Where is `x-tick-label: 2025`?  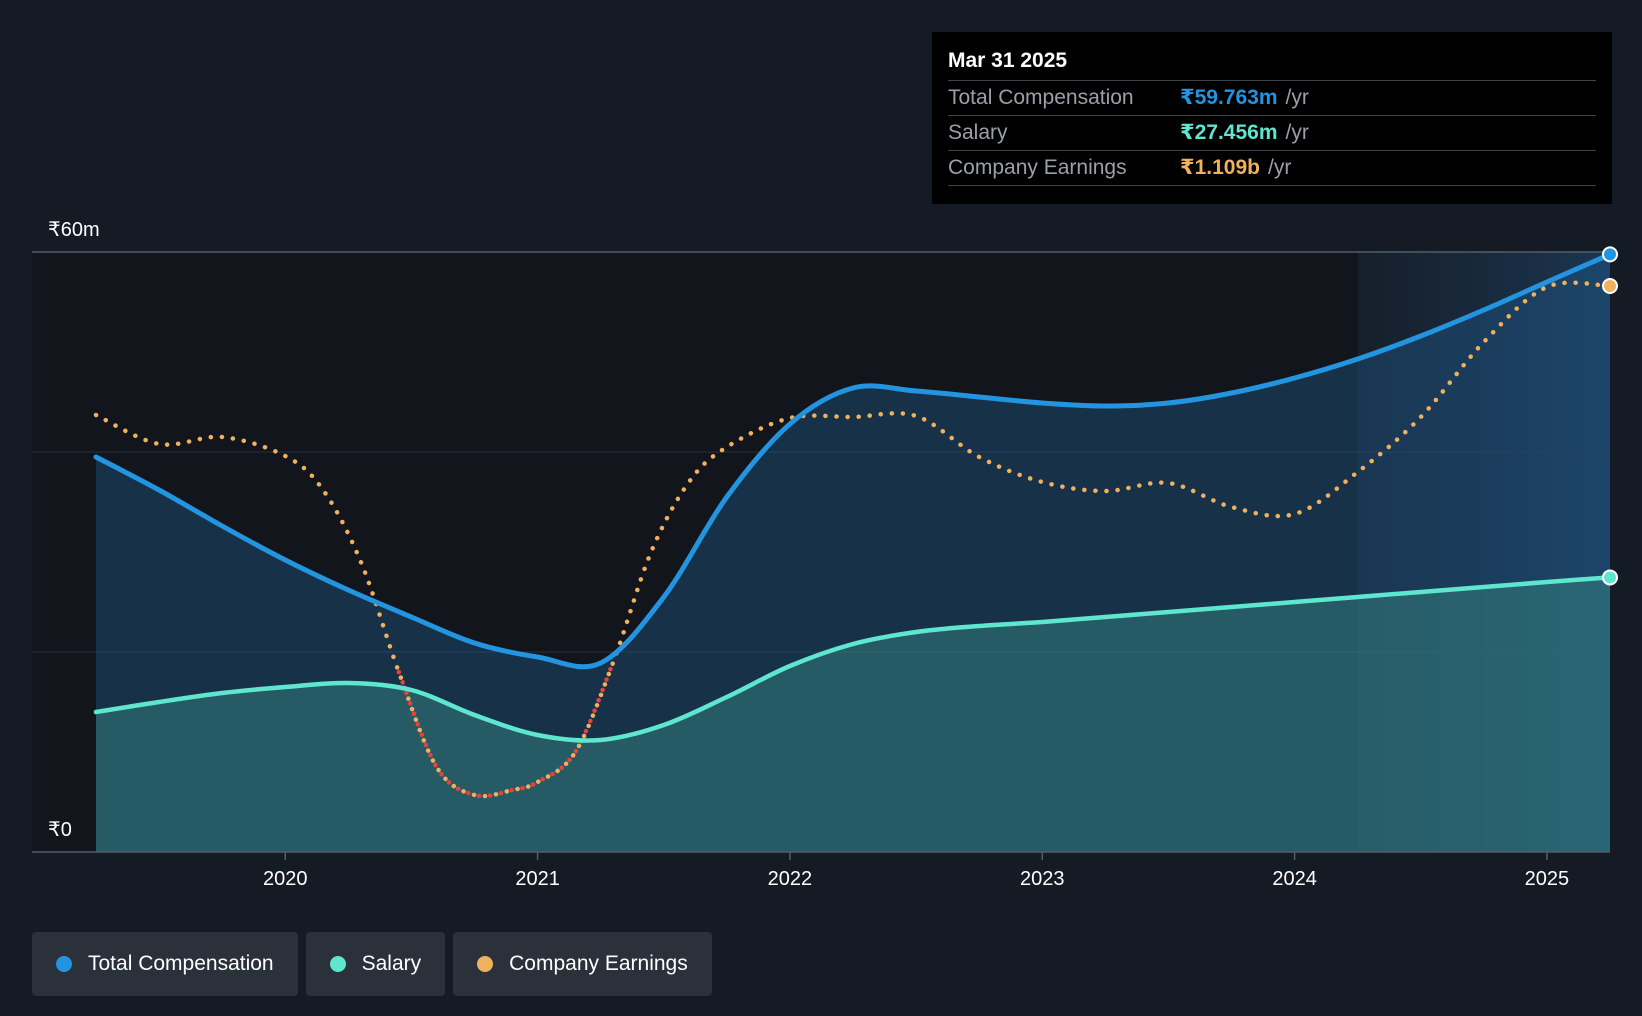 x-tick-label: 2025 is located at coordinates (1547, 879).